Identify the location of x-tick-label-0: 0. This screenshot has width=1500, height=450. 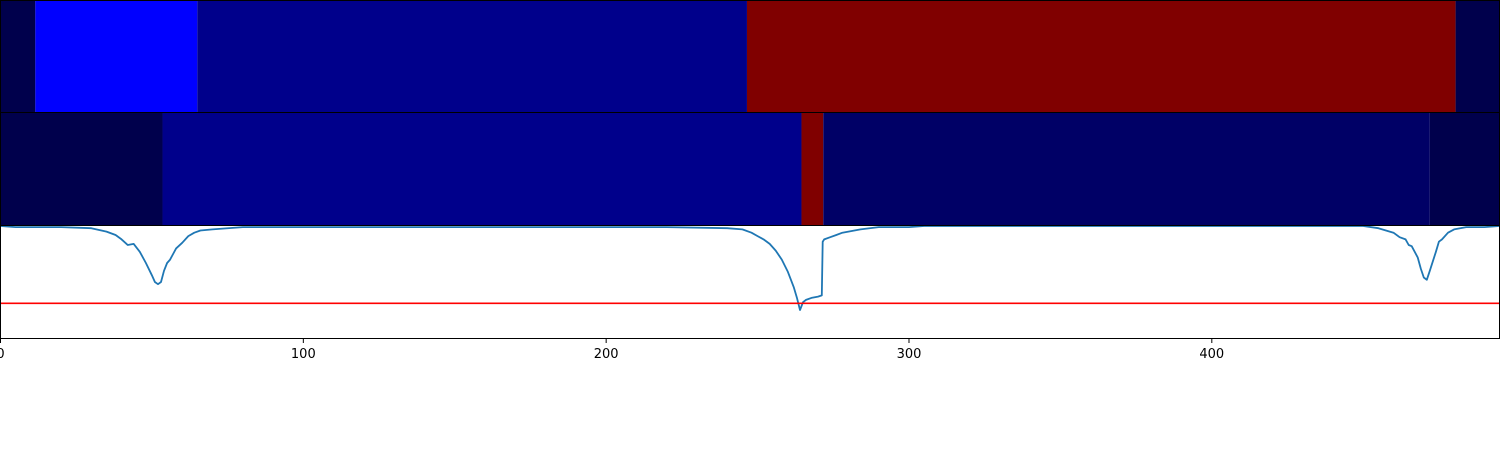
(2, 354).